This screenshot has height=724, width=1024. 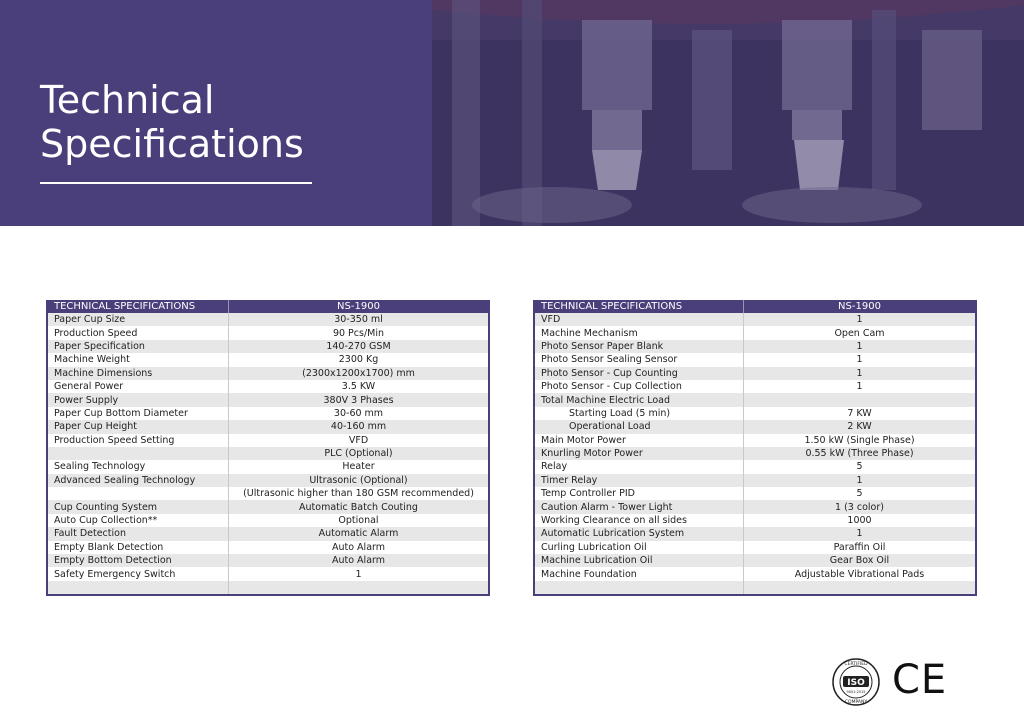 I want to click on table-row: Sealing Technology Heater, so click(x=268, y=467).